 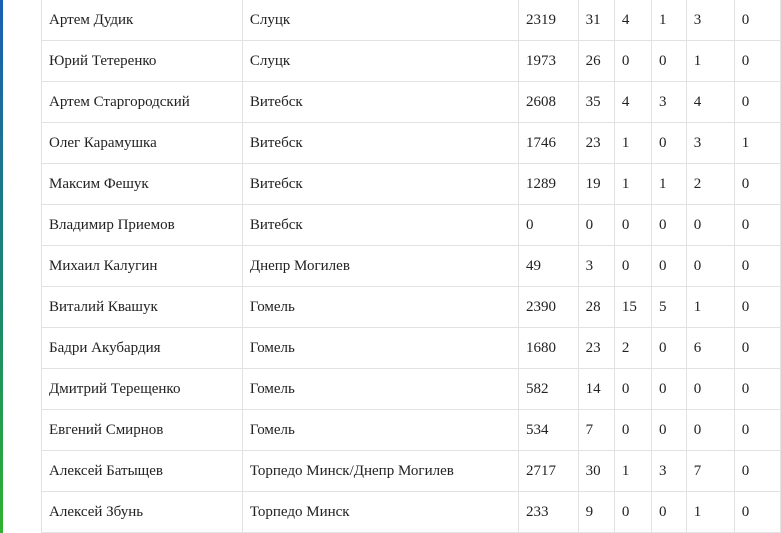 What do you see at coordinates (142, 102) in the screenshot?
I see `player-name-cell: Артем Старгородский` at bounding box center [142, 102].